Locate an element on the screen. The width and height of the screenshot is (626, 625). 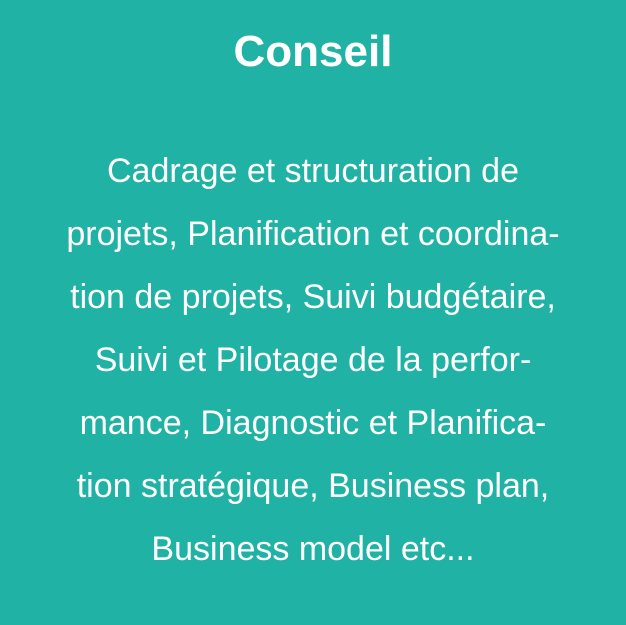
description-line: Suivi et Pilotage de la perfor- is located at coordinates (313, 360).